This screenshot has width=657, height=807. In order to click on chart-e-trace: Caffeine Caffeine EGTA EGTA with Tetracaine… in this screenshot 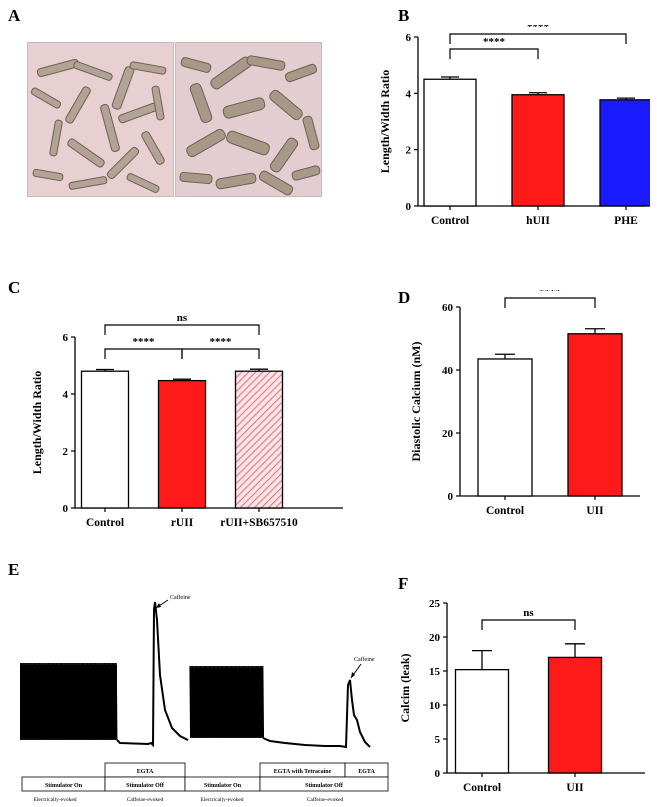, I will do `click(204, 698)`.